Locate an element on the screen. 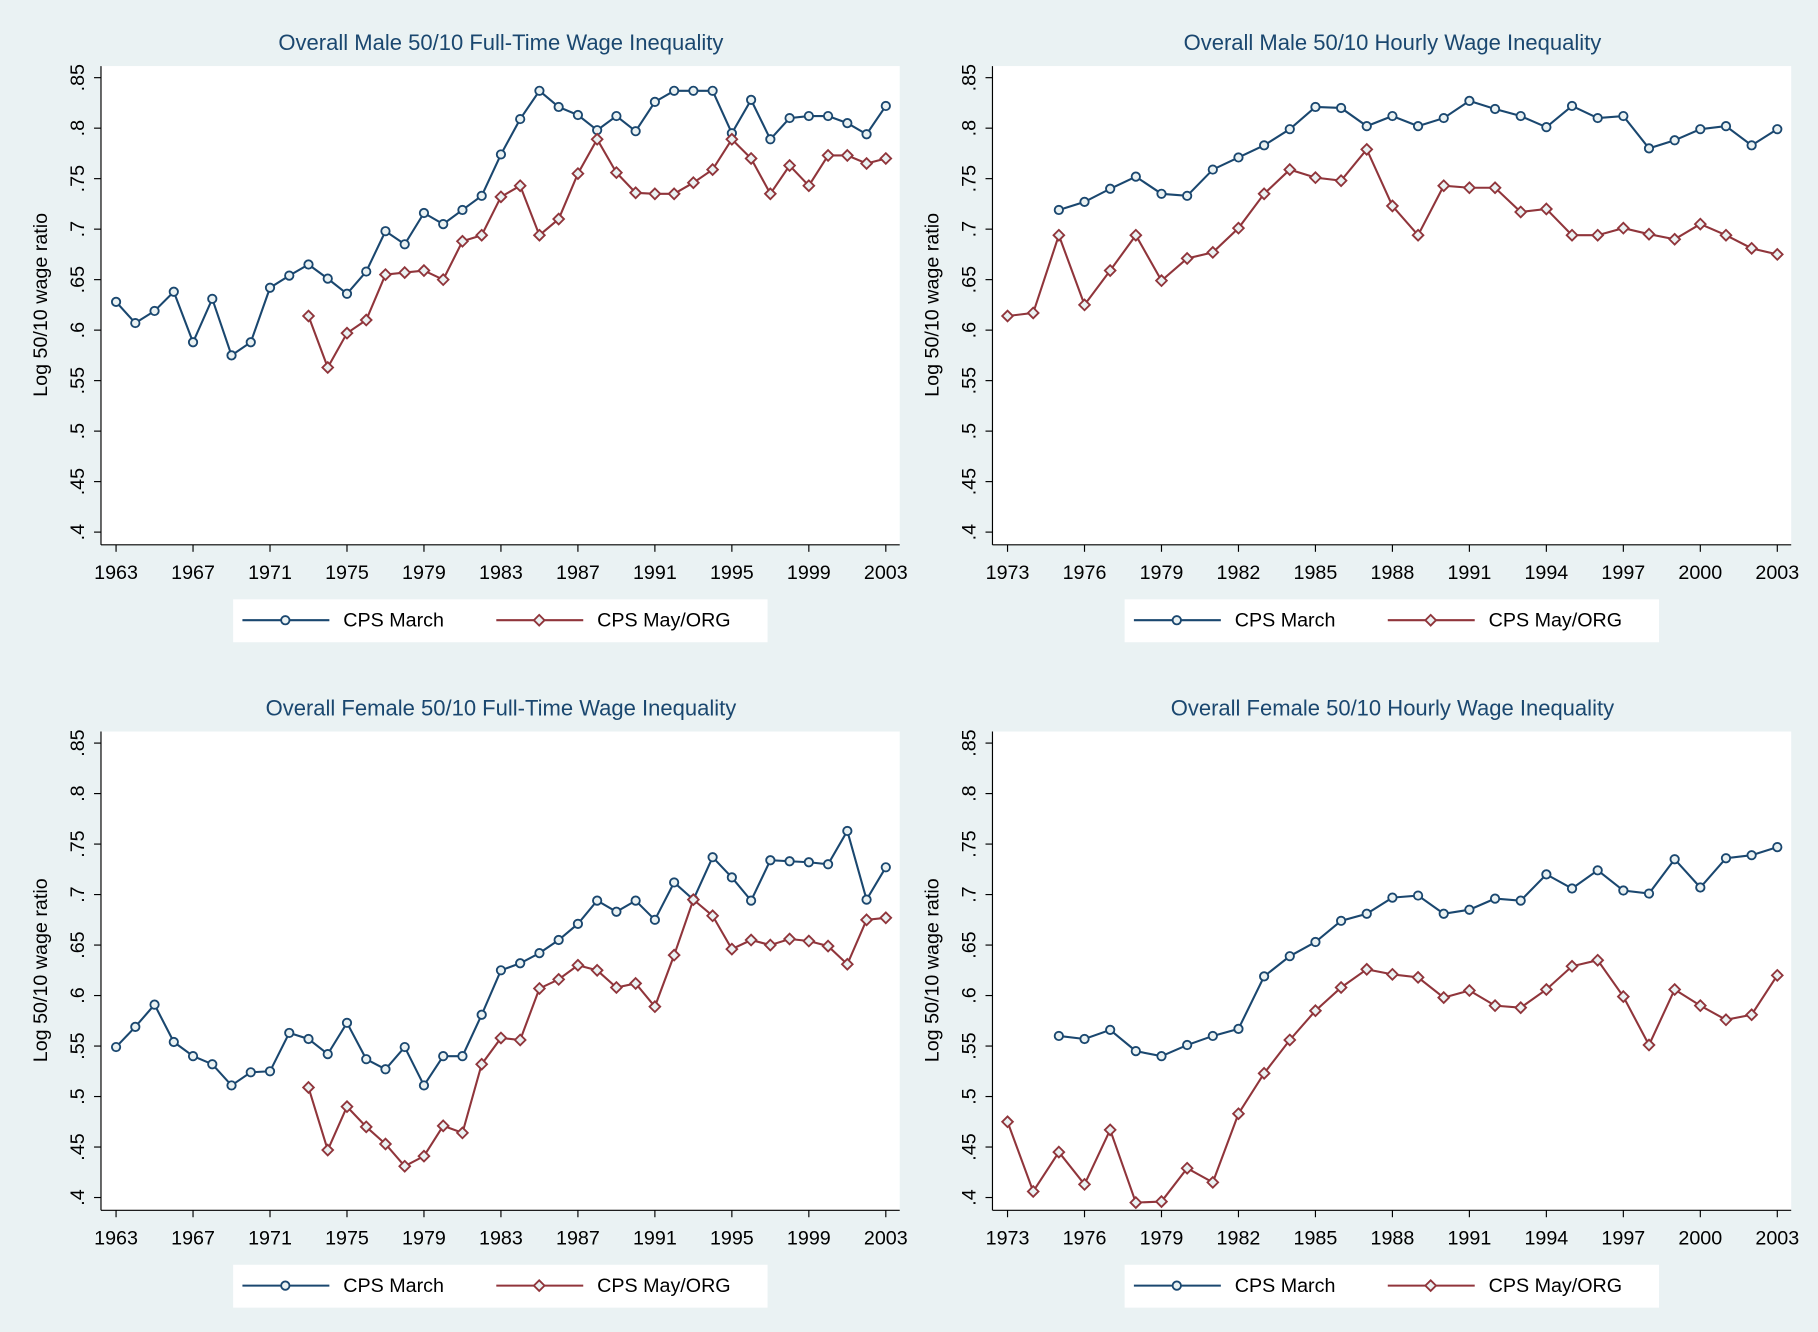 This screenshot has width=1818, height=1332. x-tick-label: 1971 is located at coordinates (270, 573).